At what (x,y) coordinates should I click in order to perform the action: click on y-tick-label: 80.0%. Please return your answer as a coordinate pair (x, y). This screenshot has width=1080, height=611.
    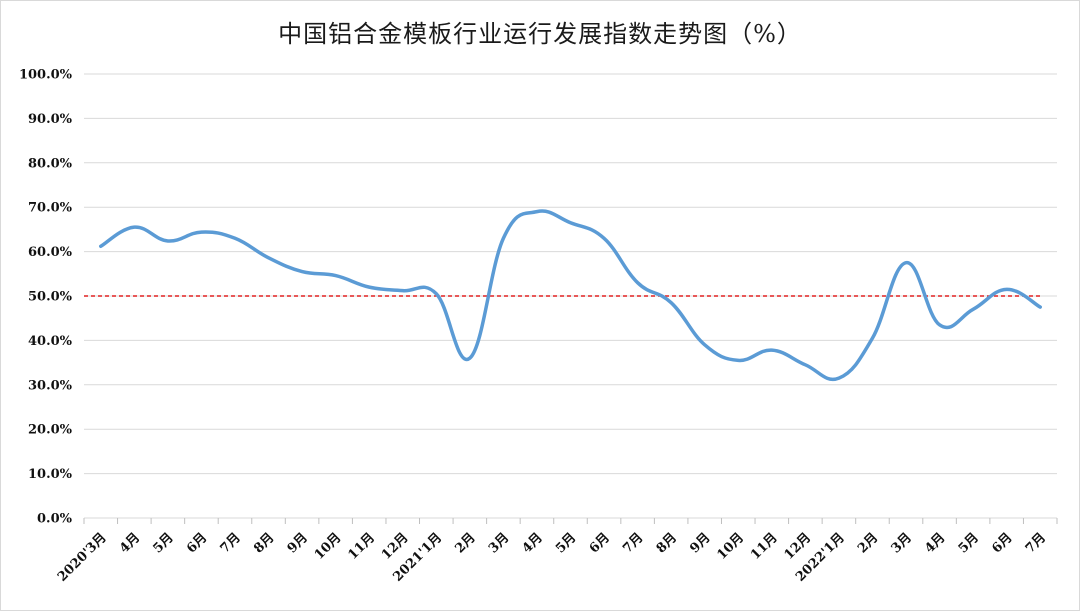
    Looking at the image, I should click on (50, 163).